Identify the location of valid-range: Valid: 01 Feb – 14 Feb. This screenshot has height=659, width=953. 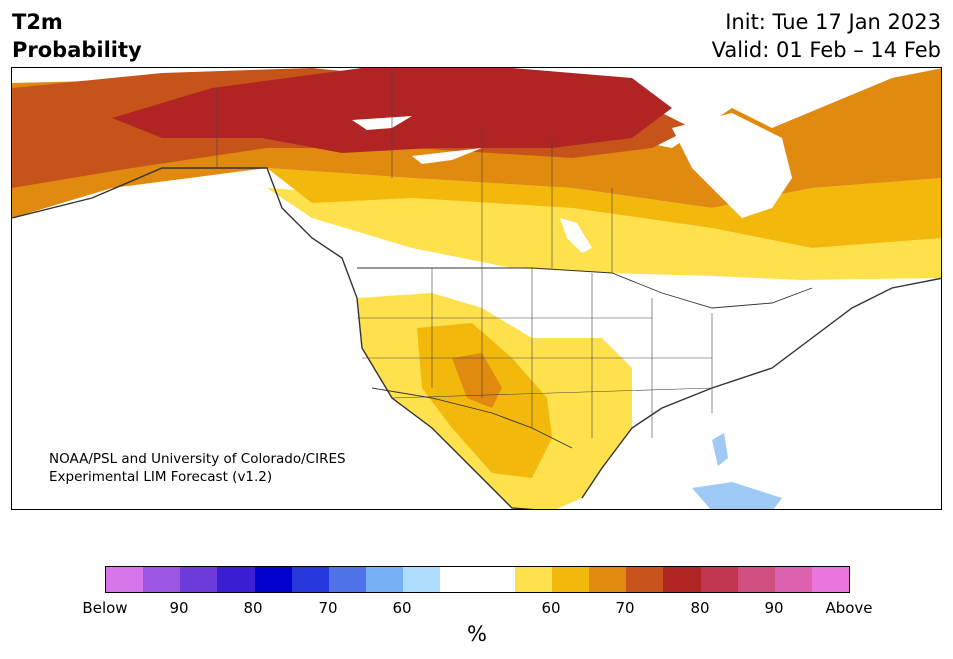
(826, 50).